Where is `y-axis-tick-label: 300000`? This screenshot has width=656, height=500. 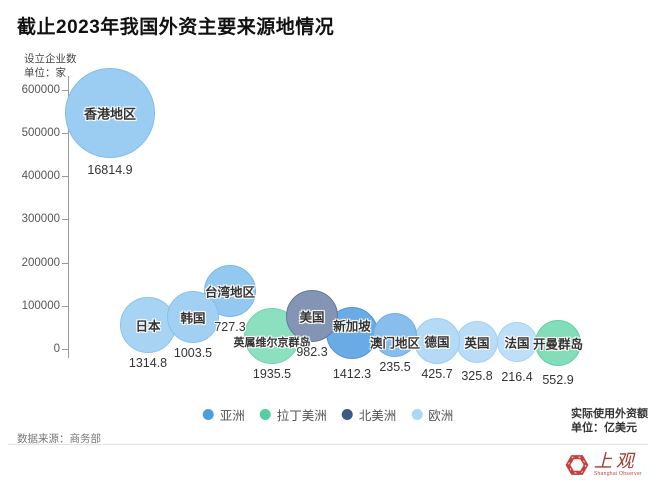 y-axis-tick-label: 300000 is located at coordinates (40, 219).